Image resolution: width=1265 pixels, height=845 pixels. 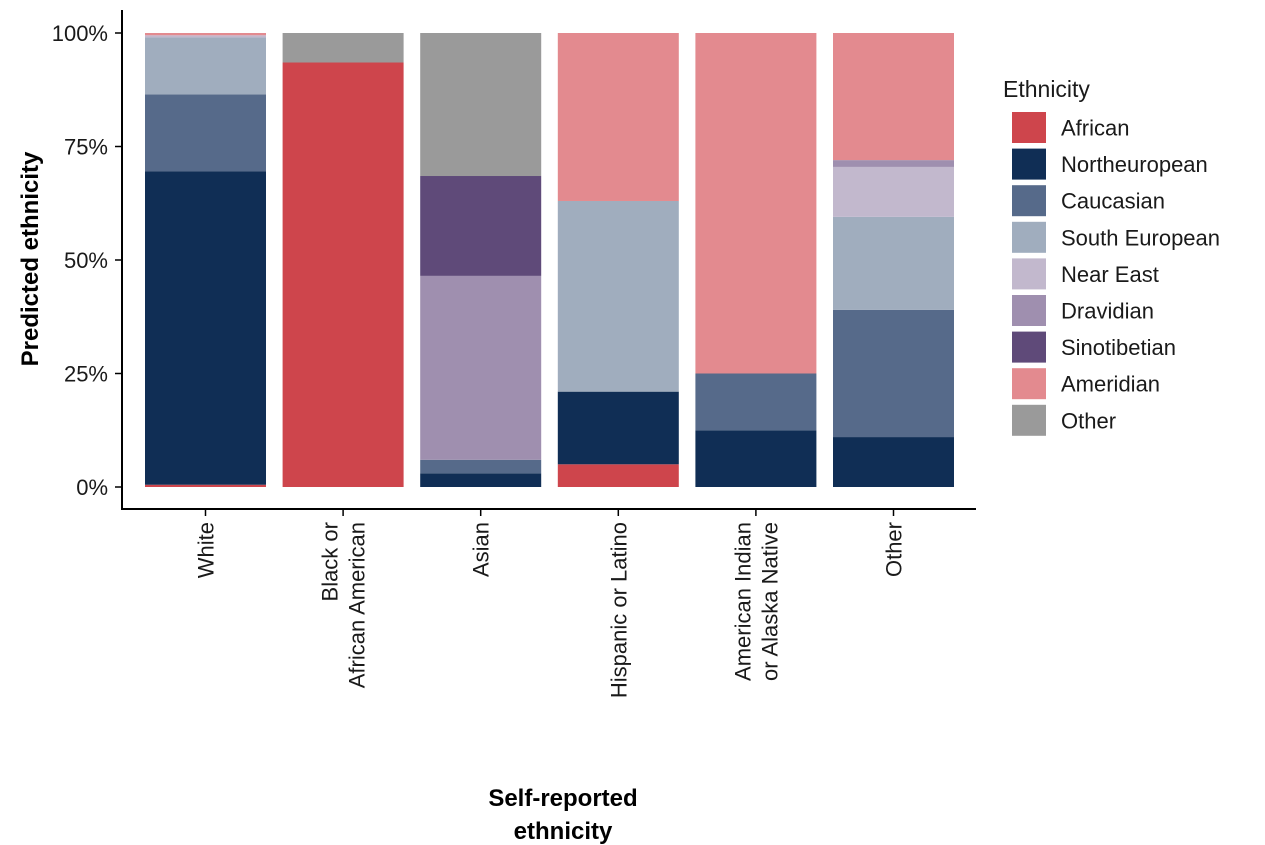 I want to click on bar-segment-hispanic-or-latino-ameridian, so click(x=618, y=117).